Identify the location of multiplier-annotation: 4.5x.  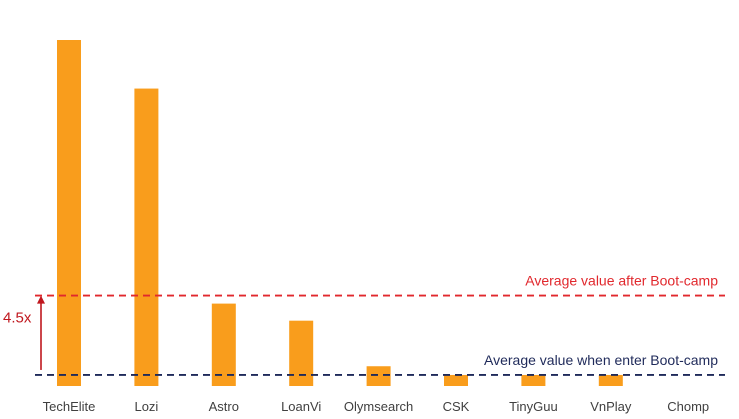
(24, 332).